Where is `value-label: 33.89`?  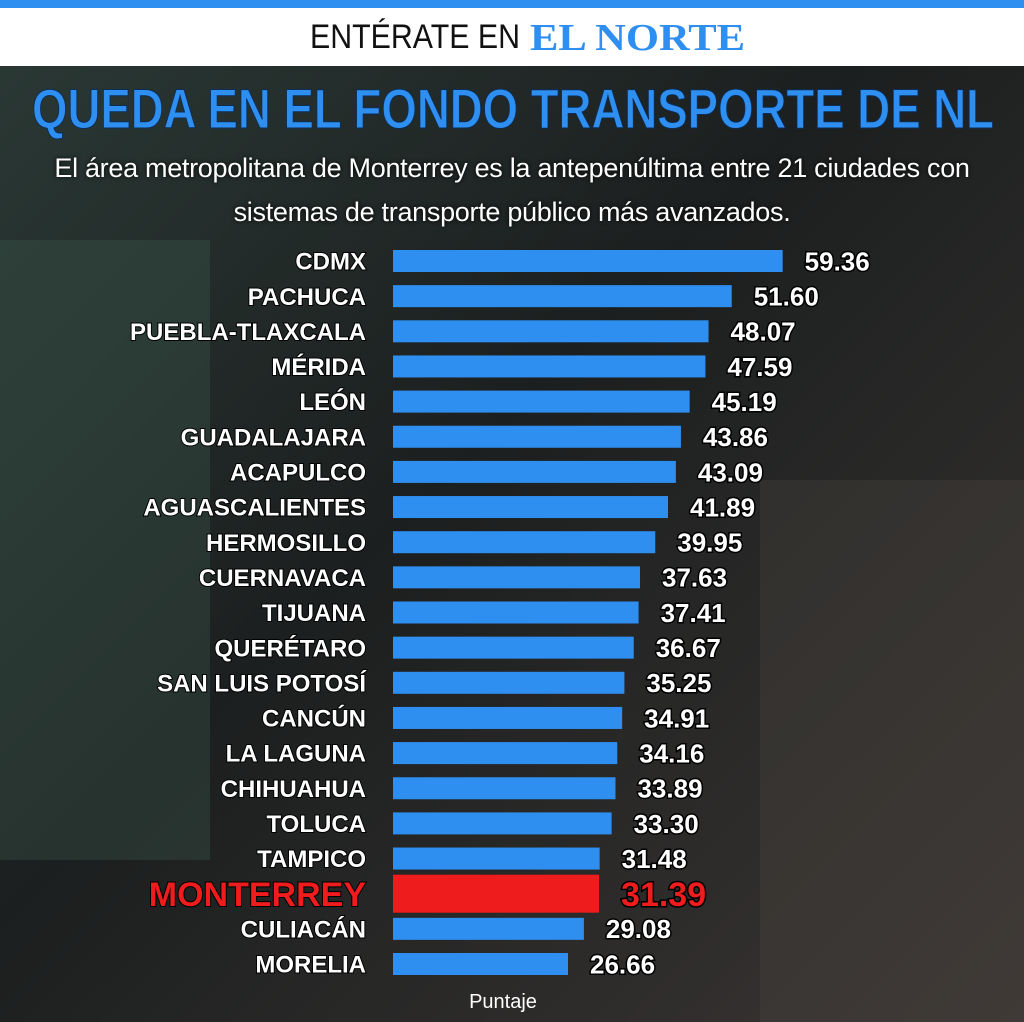 value-label: 33.89 is located at coordinates (669, 789).